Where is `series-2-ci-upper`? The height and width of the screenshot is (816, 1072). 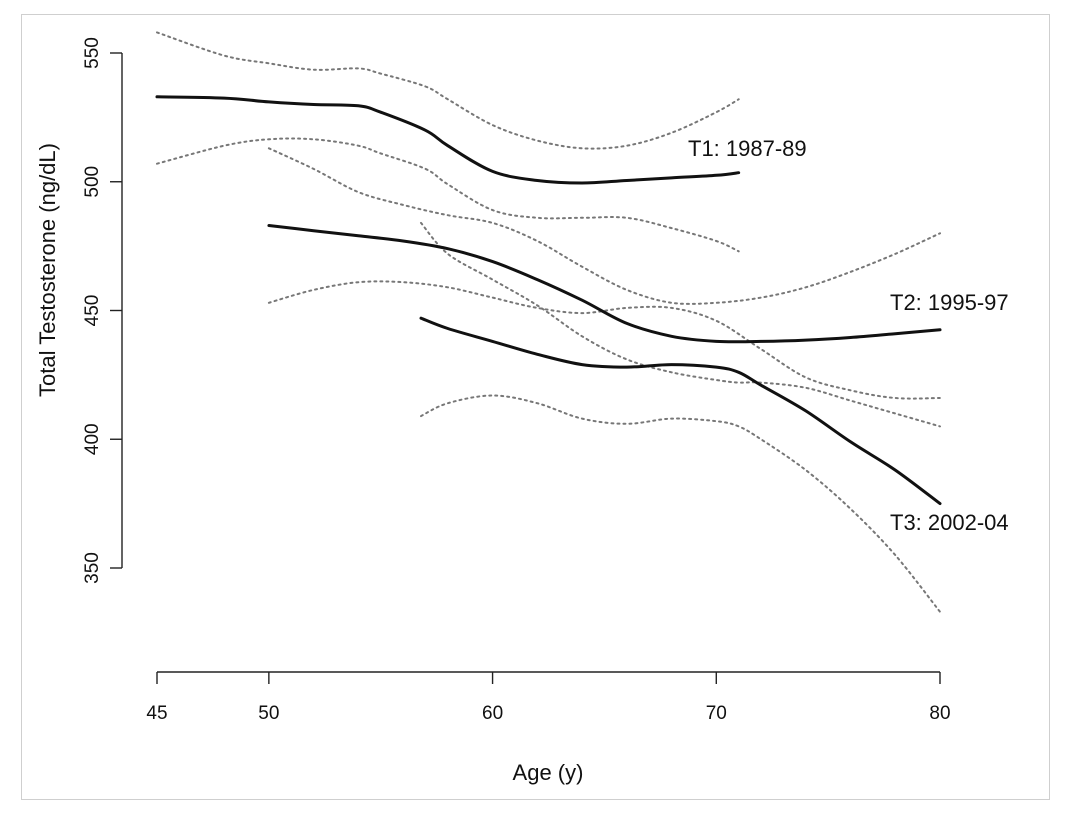 series-2-ci-upper is located at coordinates (604, 226).